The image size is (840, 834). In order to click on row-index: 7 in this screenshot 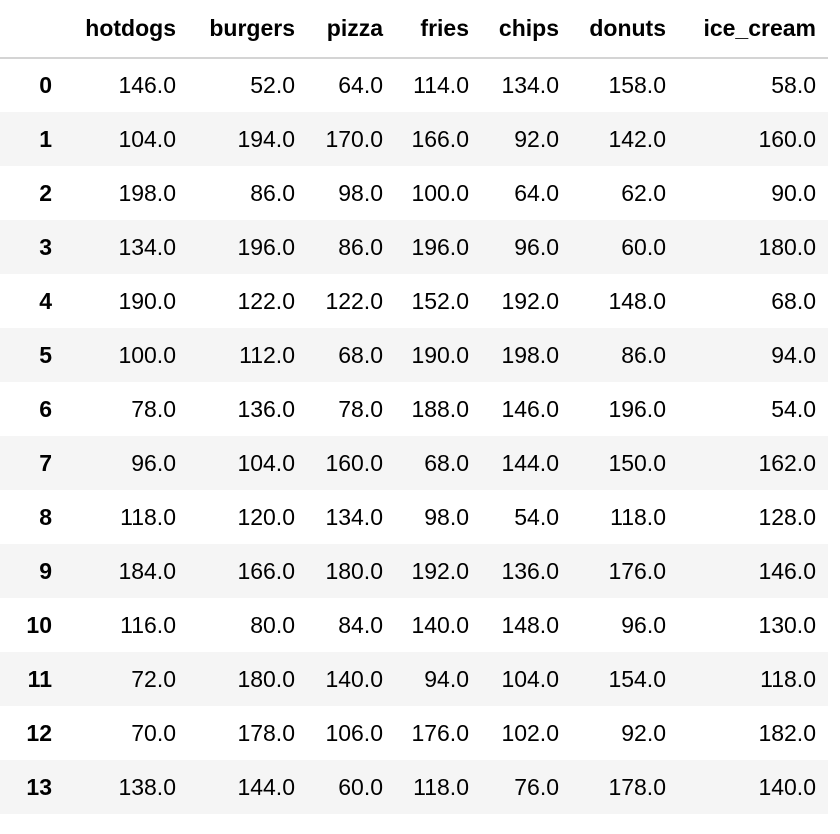, I will do `click(45, 462)`.